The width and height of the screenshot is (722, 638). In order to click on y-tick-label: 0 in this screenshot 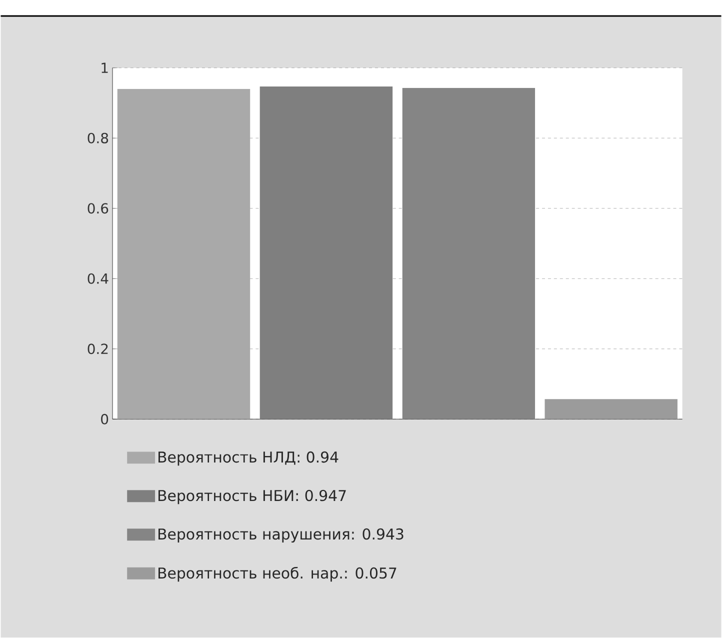, I will do `click(104, 419)`.